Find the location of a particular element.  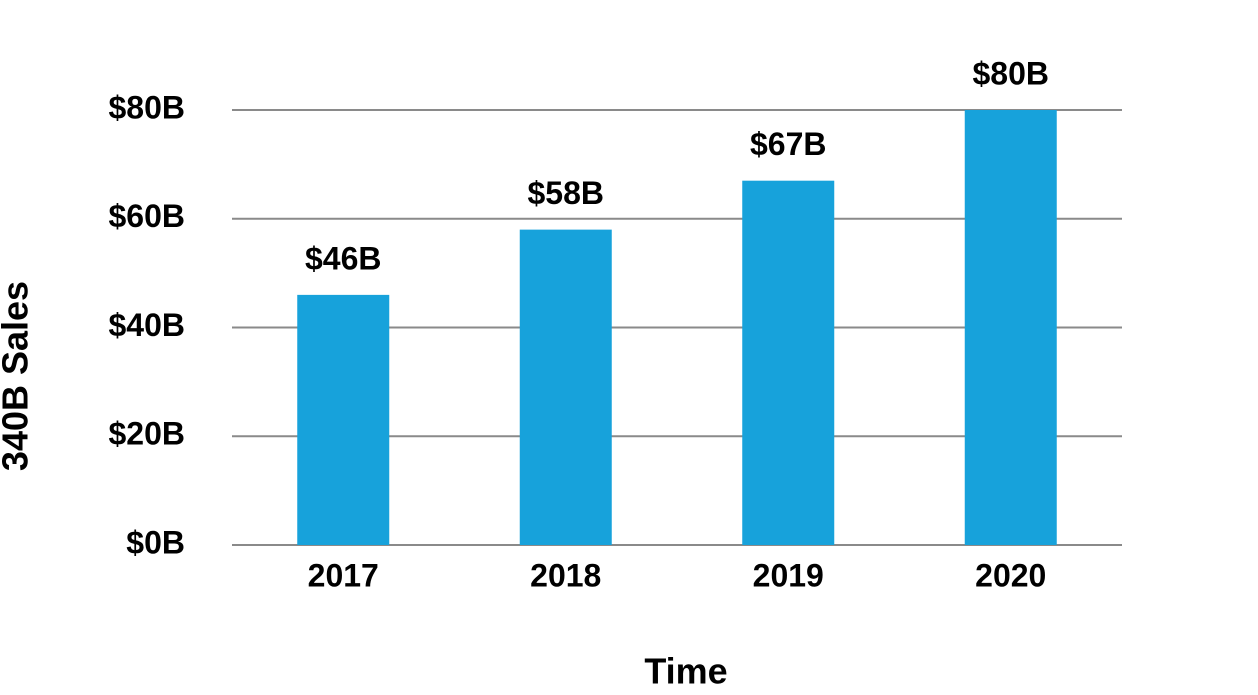

value-label: $46B is located at coordinates (343, 258).